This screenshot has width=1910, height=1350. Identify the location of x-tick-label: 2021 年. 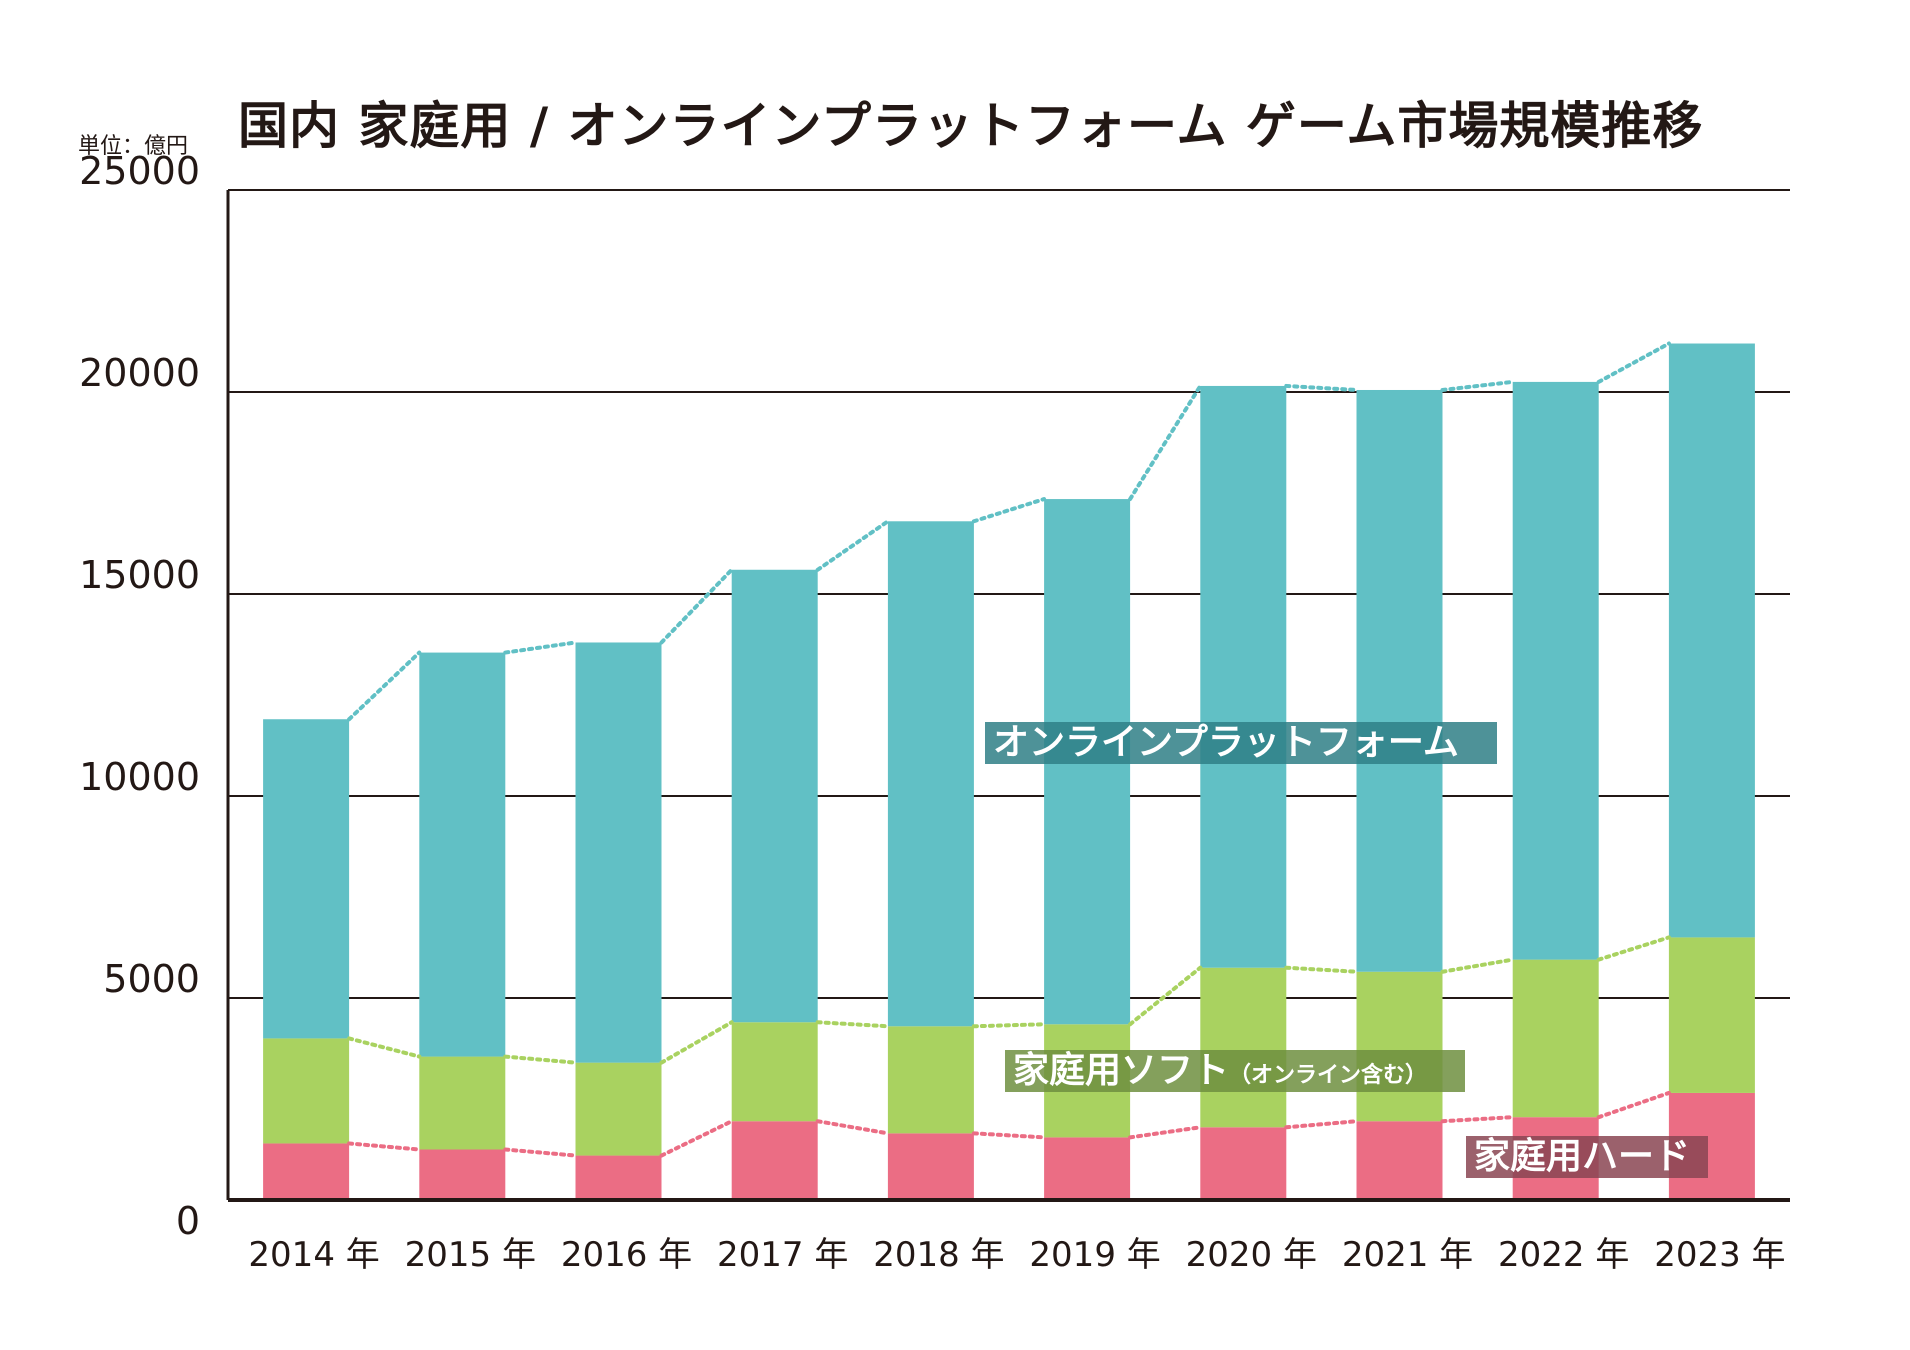
(1407, 1255).